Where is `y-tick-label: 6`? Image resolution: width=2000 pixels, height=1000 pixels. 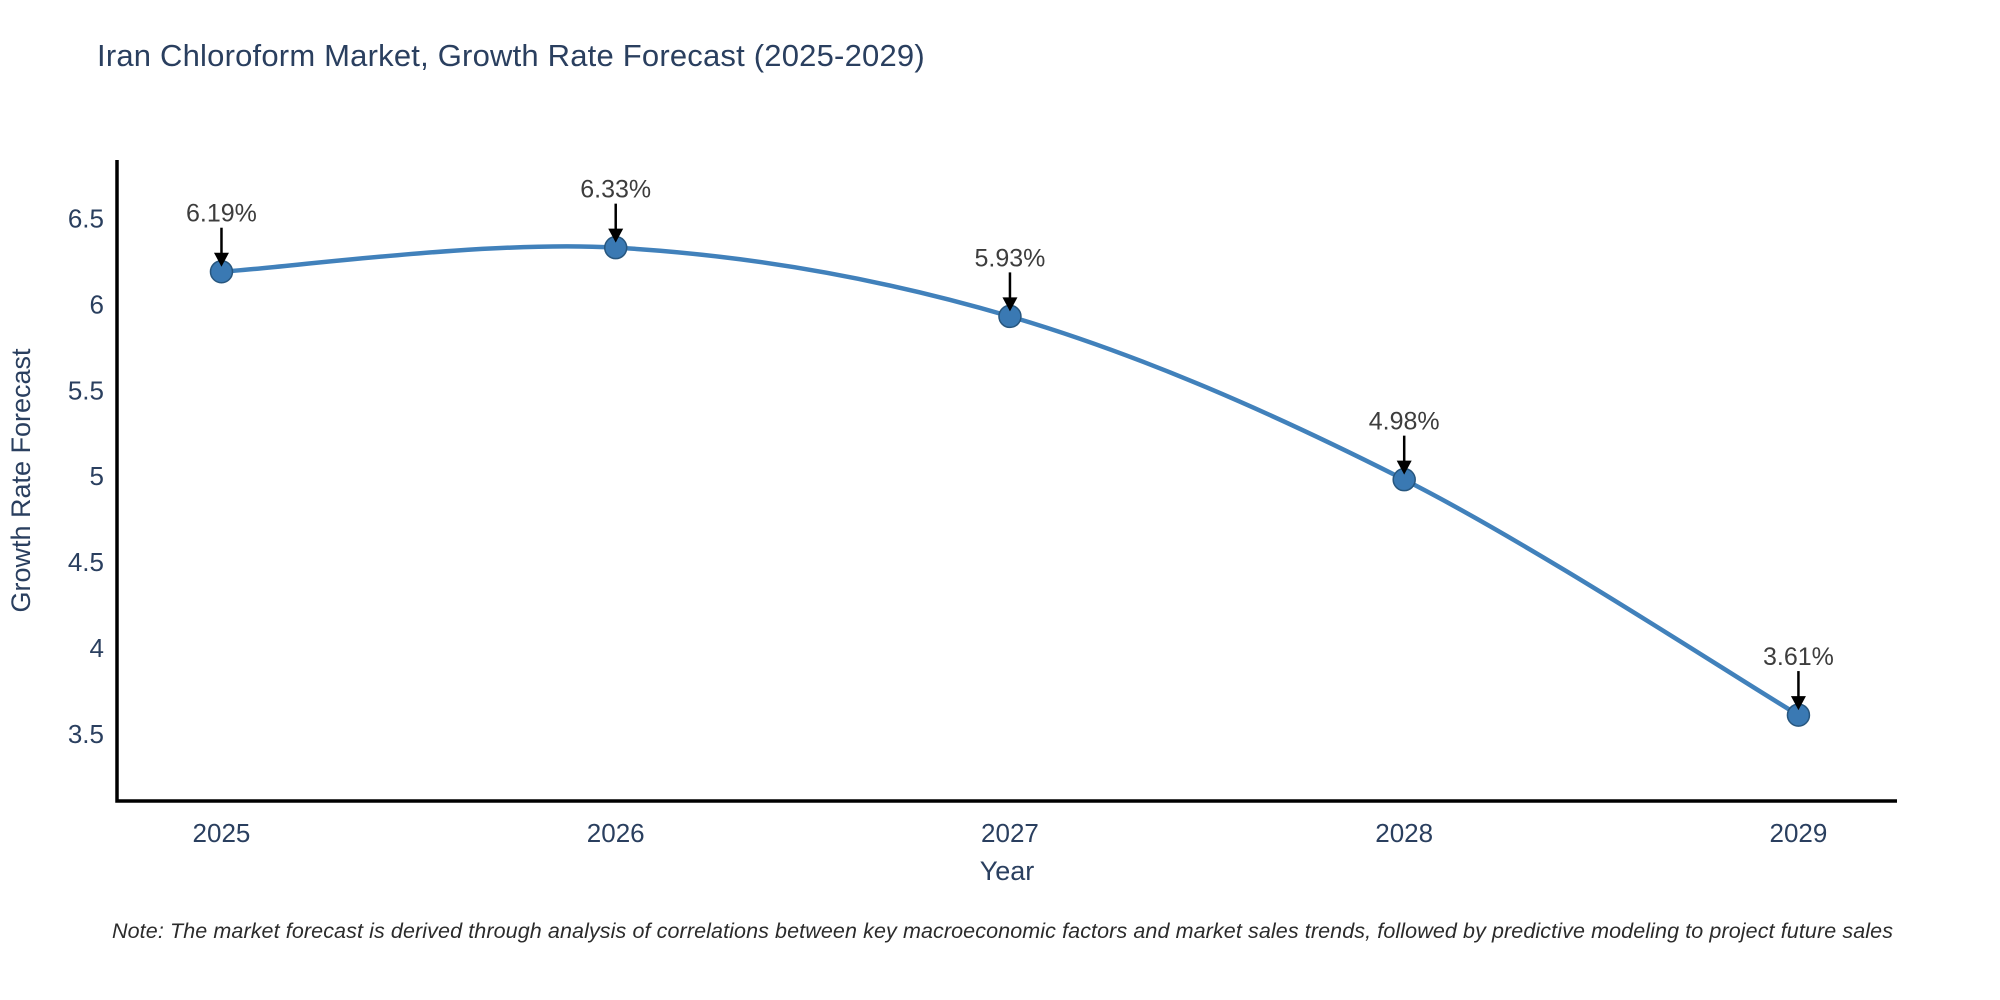
y-tick-label: 6 is located at coordinates (97, 304).